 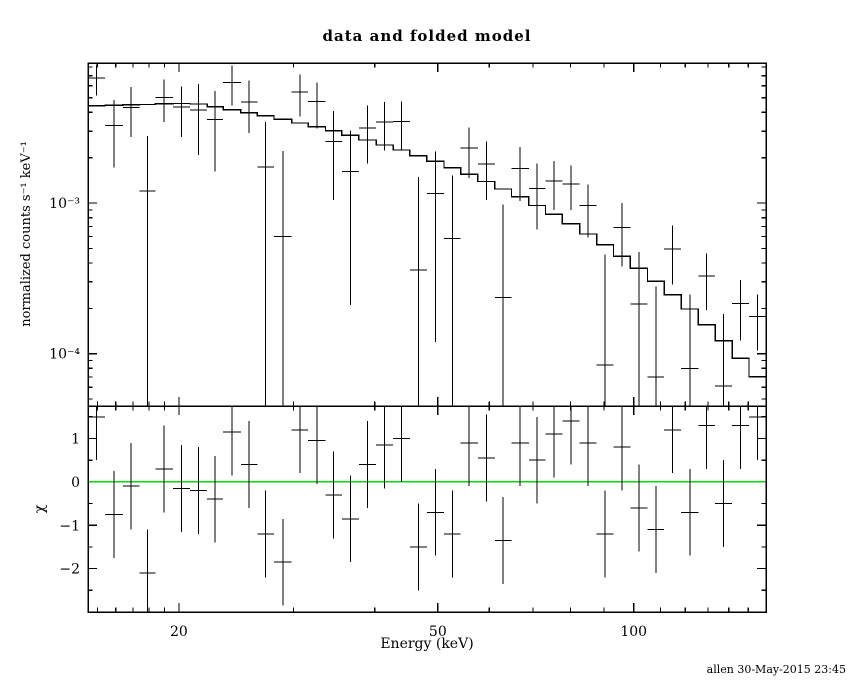 What do you see at coordinates (64, 204) in the screenshot?
I see `y-tick-label: 10⁻³` at bounding box center [64, 204].